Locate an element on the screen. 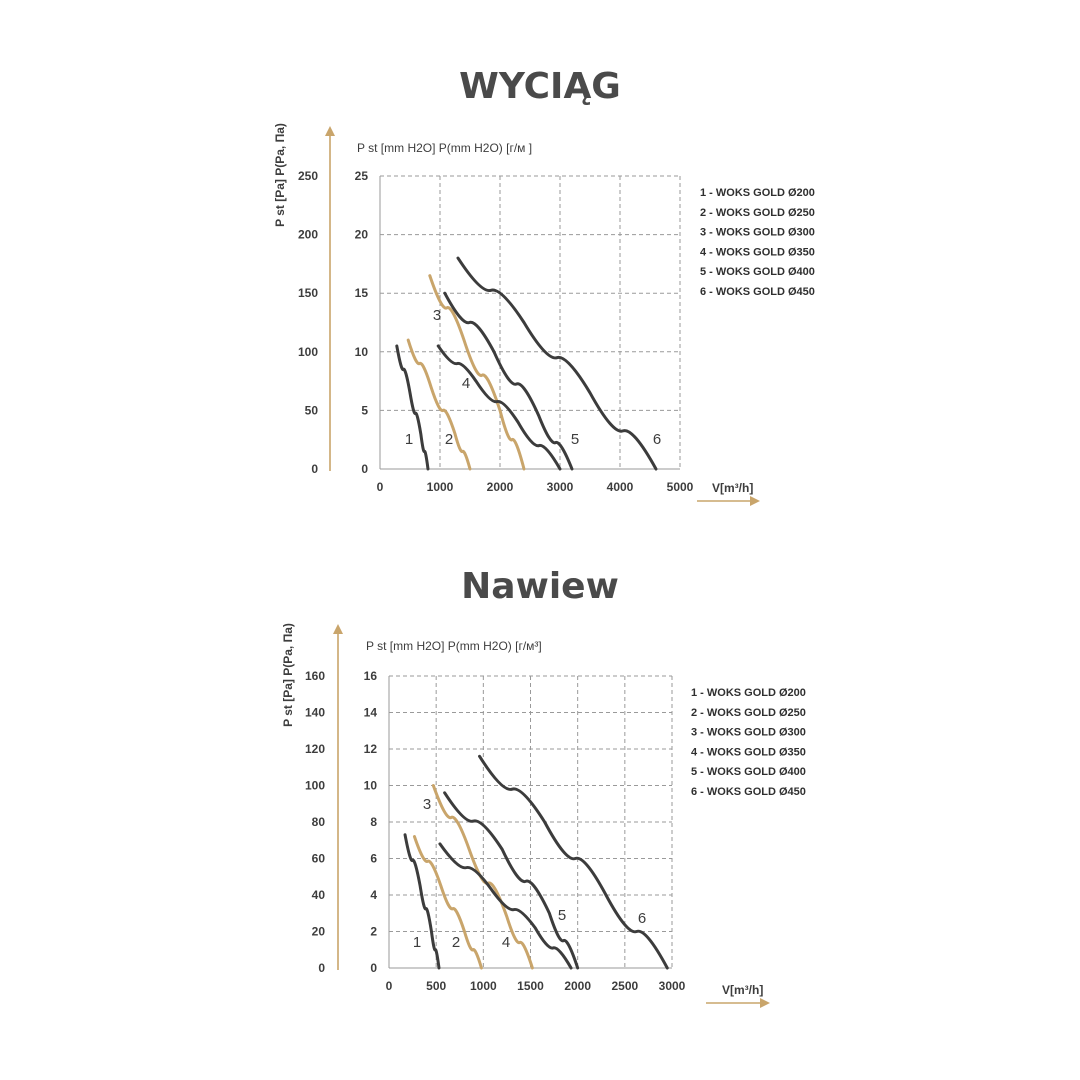 The width and height of the screenshot is (1080, 1080). y-tick-label: 12 is located at coordinates (371, 749).